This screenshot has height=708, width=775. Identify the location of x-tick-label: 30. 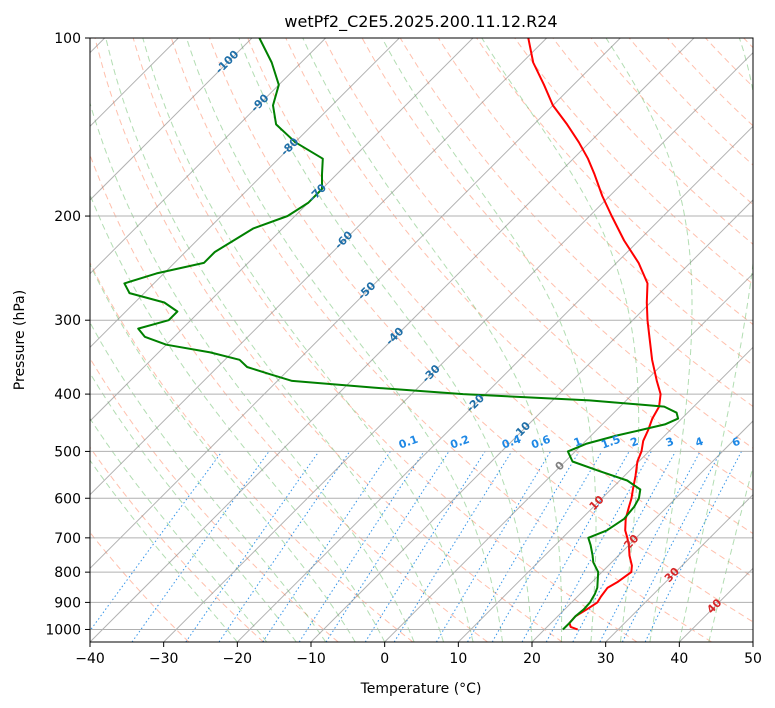
(606, 659).